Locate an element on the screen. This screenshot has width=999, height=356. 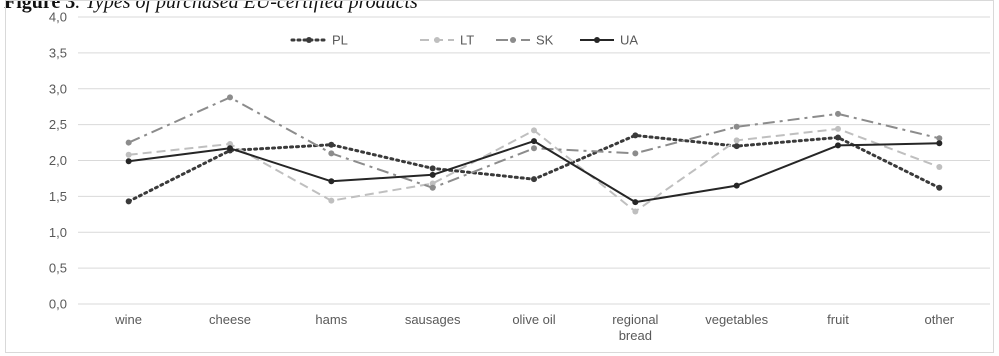
legend-label: SK is located at coordinates (545, 40).